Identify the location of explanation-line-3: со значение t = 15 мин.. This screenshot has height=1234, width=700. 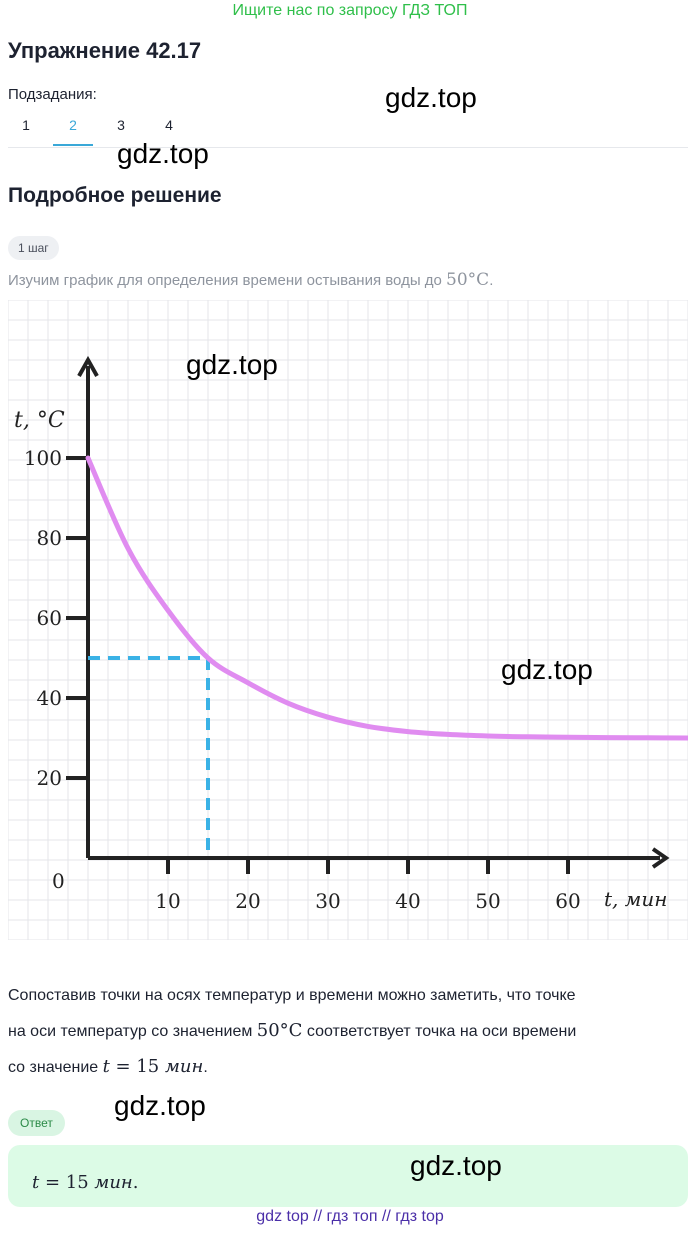
(108, 1066).